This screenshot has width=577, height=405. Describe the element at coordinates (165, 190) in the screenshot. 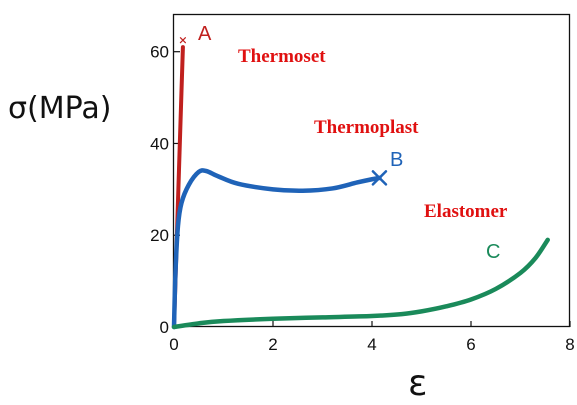

I see `y-ticks: 0 20 40 60` at that location.